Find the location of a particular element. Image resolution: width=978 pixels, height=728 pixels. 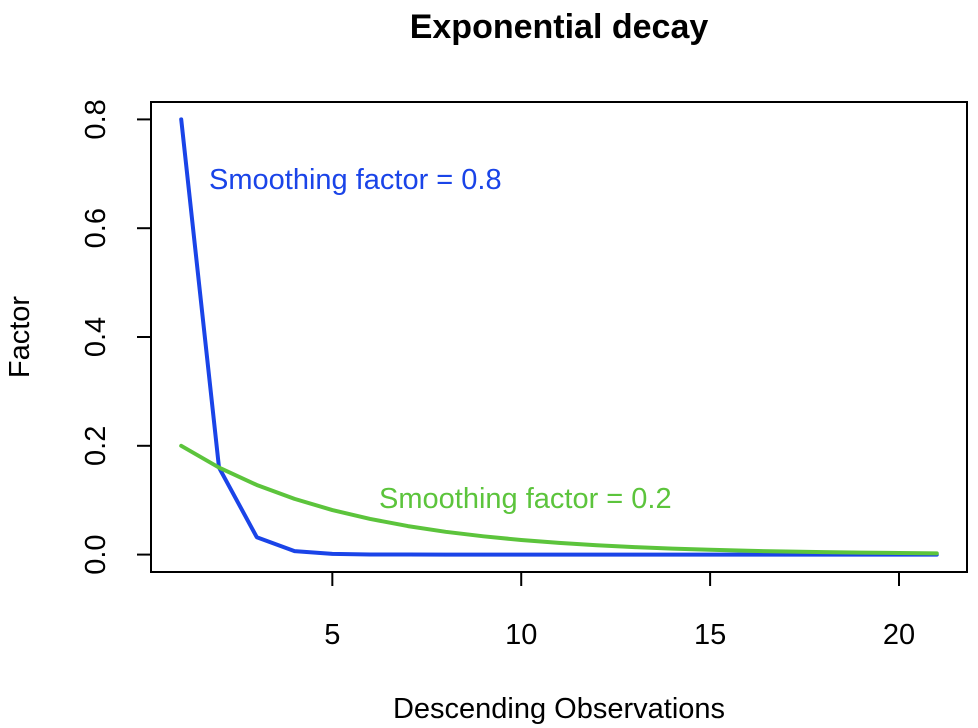

x-tick-label: 20 is located at coordinates (899, 635).